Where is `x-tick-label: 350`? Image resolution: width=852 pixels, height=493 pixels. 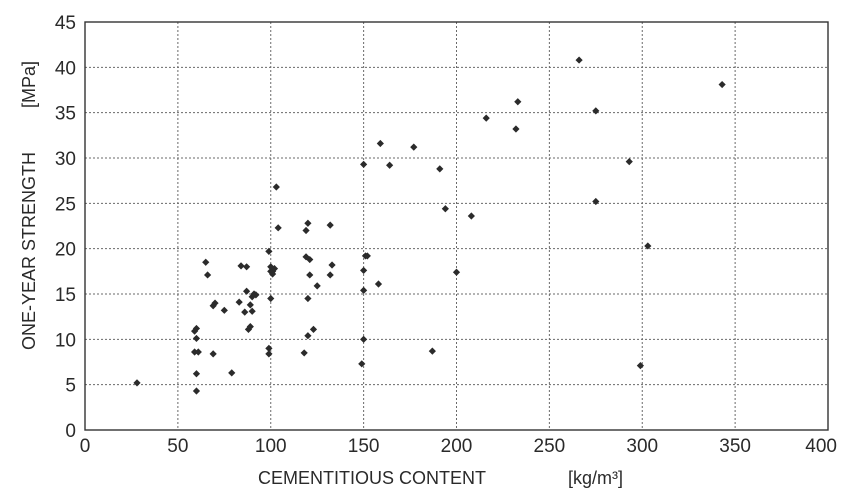
x-tick-label: 350 is located at coordinates (735, 446).